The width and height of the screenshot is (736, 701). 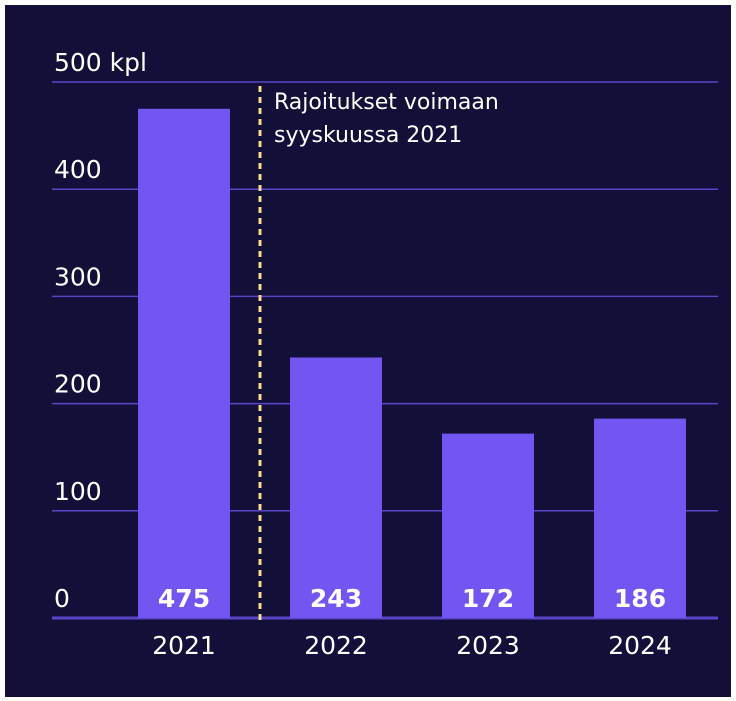 I want to click on annotation-text: Rajoitukset voimaan, so click(x=386, y=102).